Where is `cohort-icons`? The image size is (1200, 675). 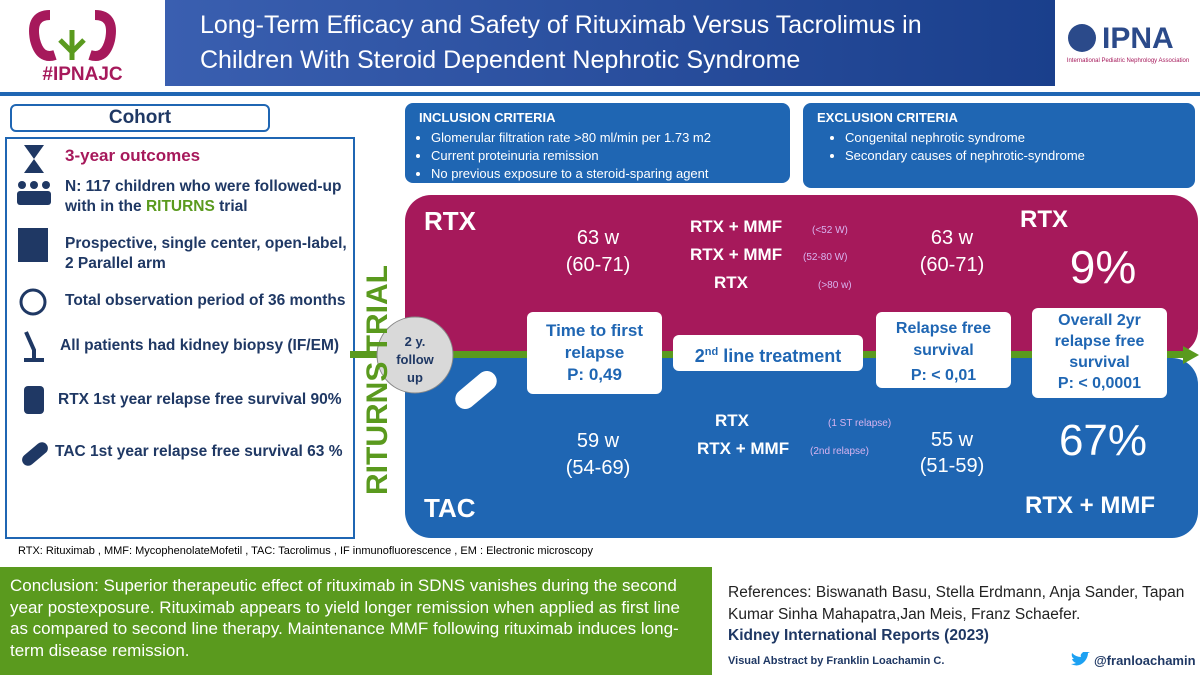 cohort-icons is located at coordinates (34, 305).